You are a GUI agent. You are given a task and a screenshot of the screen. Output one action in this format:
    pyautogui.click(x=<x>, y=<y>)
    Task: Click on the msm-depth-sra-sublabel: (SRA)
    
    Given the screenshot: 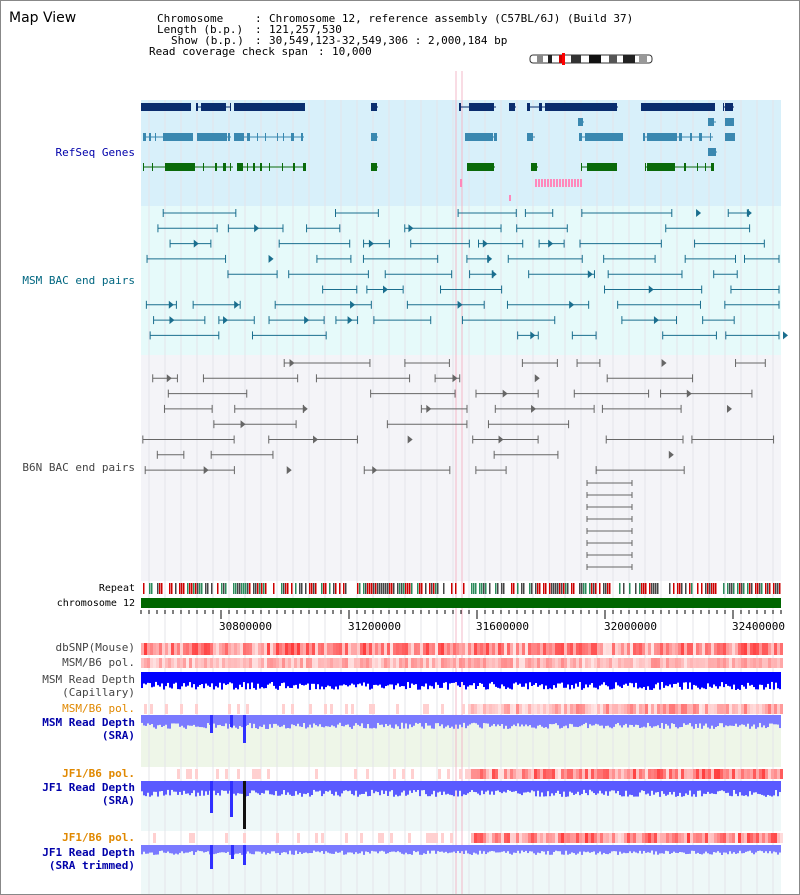 What is the action you would take?
    pyautogui.click(x=118, y=735)
    